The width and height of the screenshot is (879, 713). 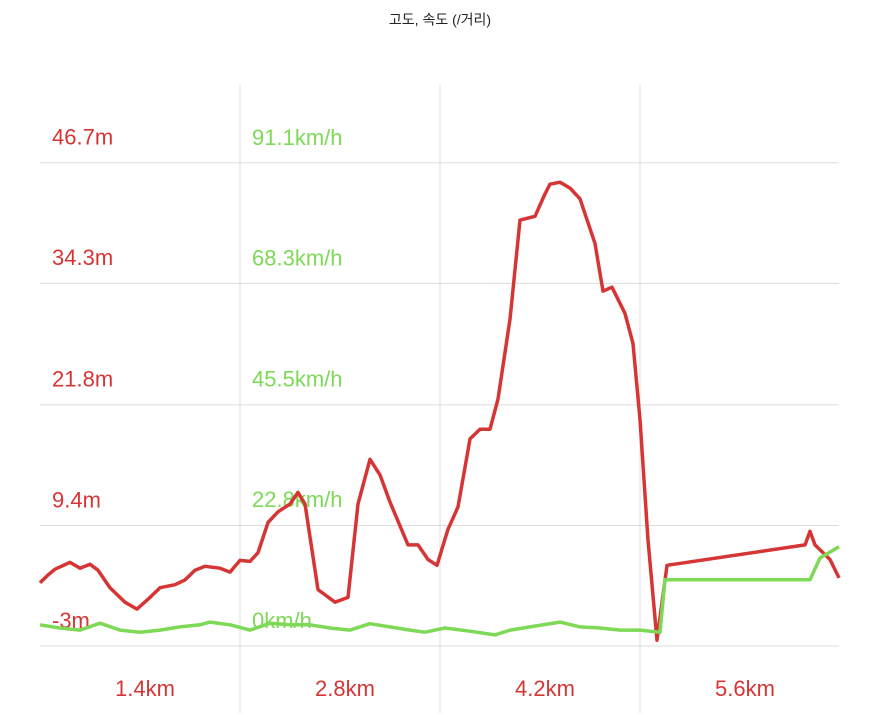 What do you see at coordinates (545, 688) in the screenshot?
I see `x-tick-label: 4.2km` at bounding box center [545, 688].